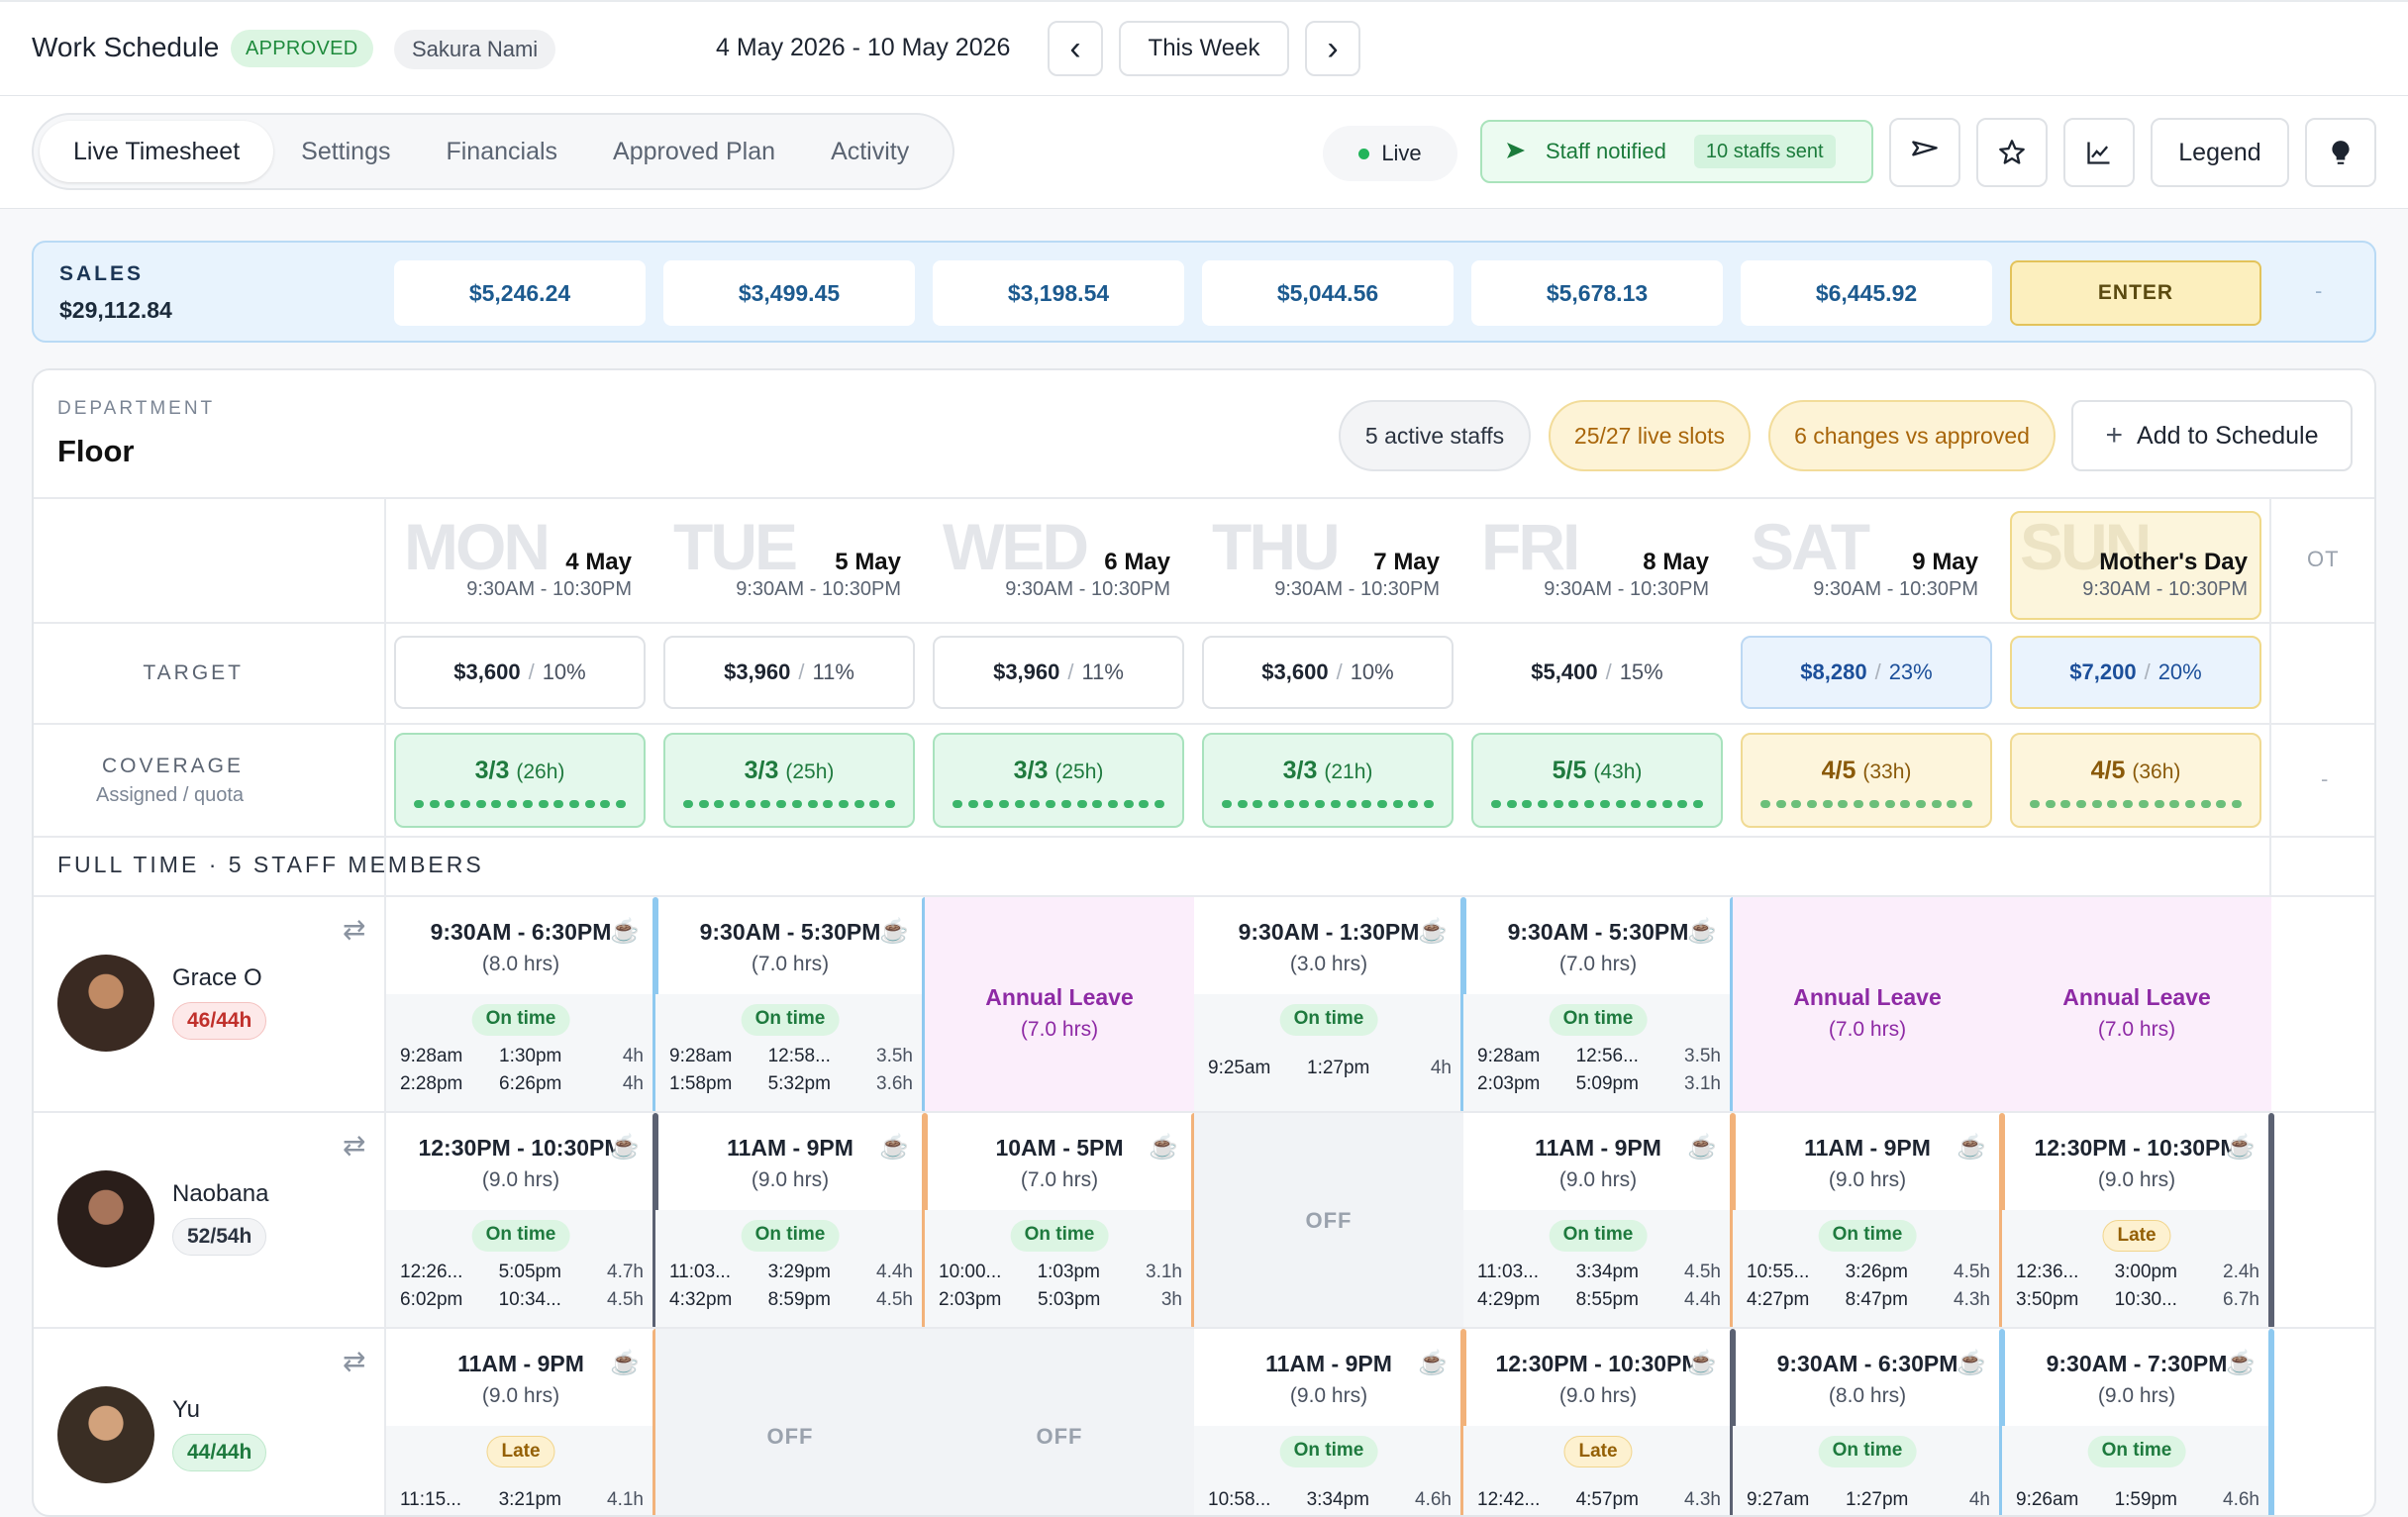  What do you see at coordinates (1328, 1471) in the screenshot?
I see `punch-area: On time 10:58... 3:34pm 4.6h` at bounding box center [1328, 1471].